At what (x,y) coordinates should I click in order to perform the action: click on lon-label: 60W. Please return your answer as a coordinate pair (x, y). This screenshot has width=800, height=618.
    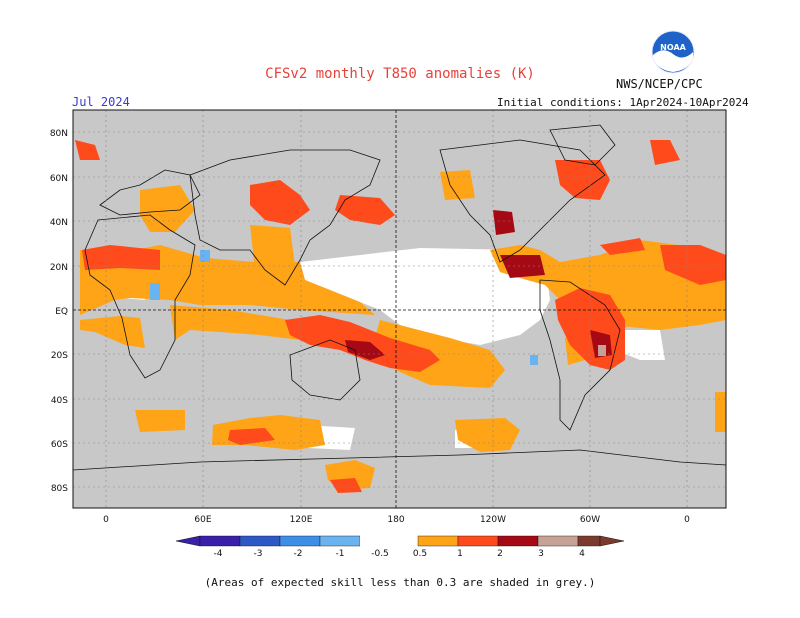
    Looking at the image, I should click on (590, 520).